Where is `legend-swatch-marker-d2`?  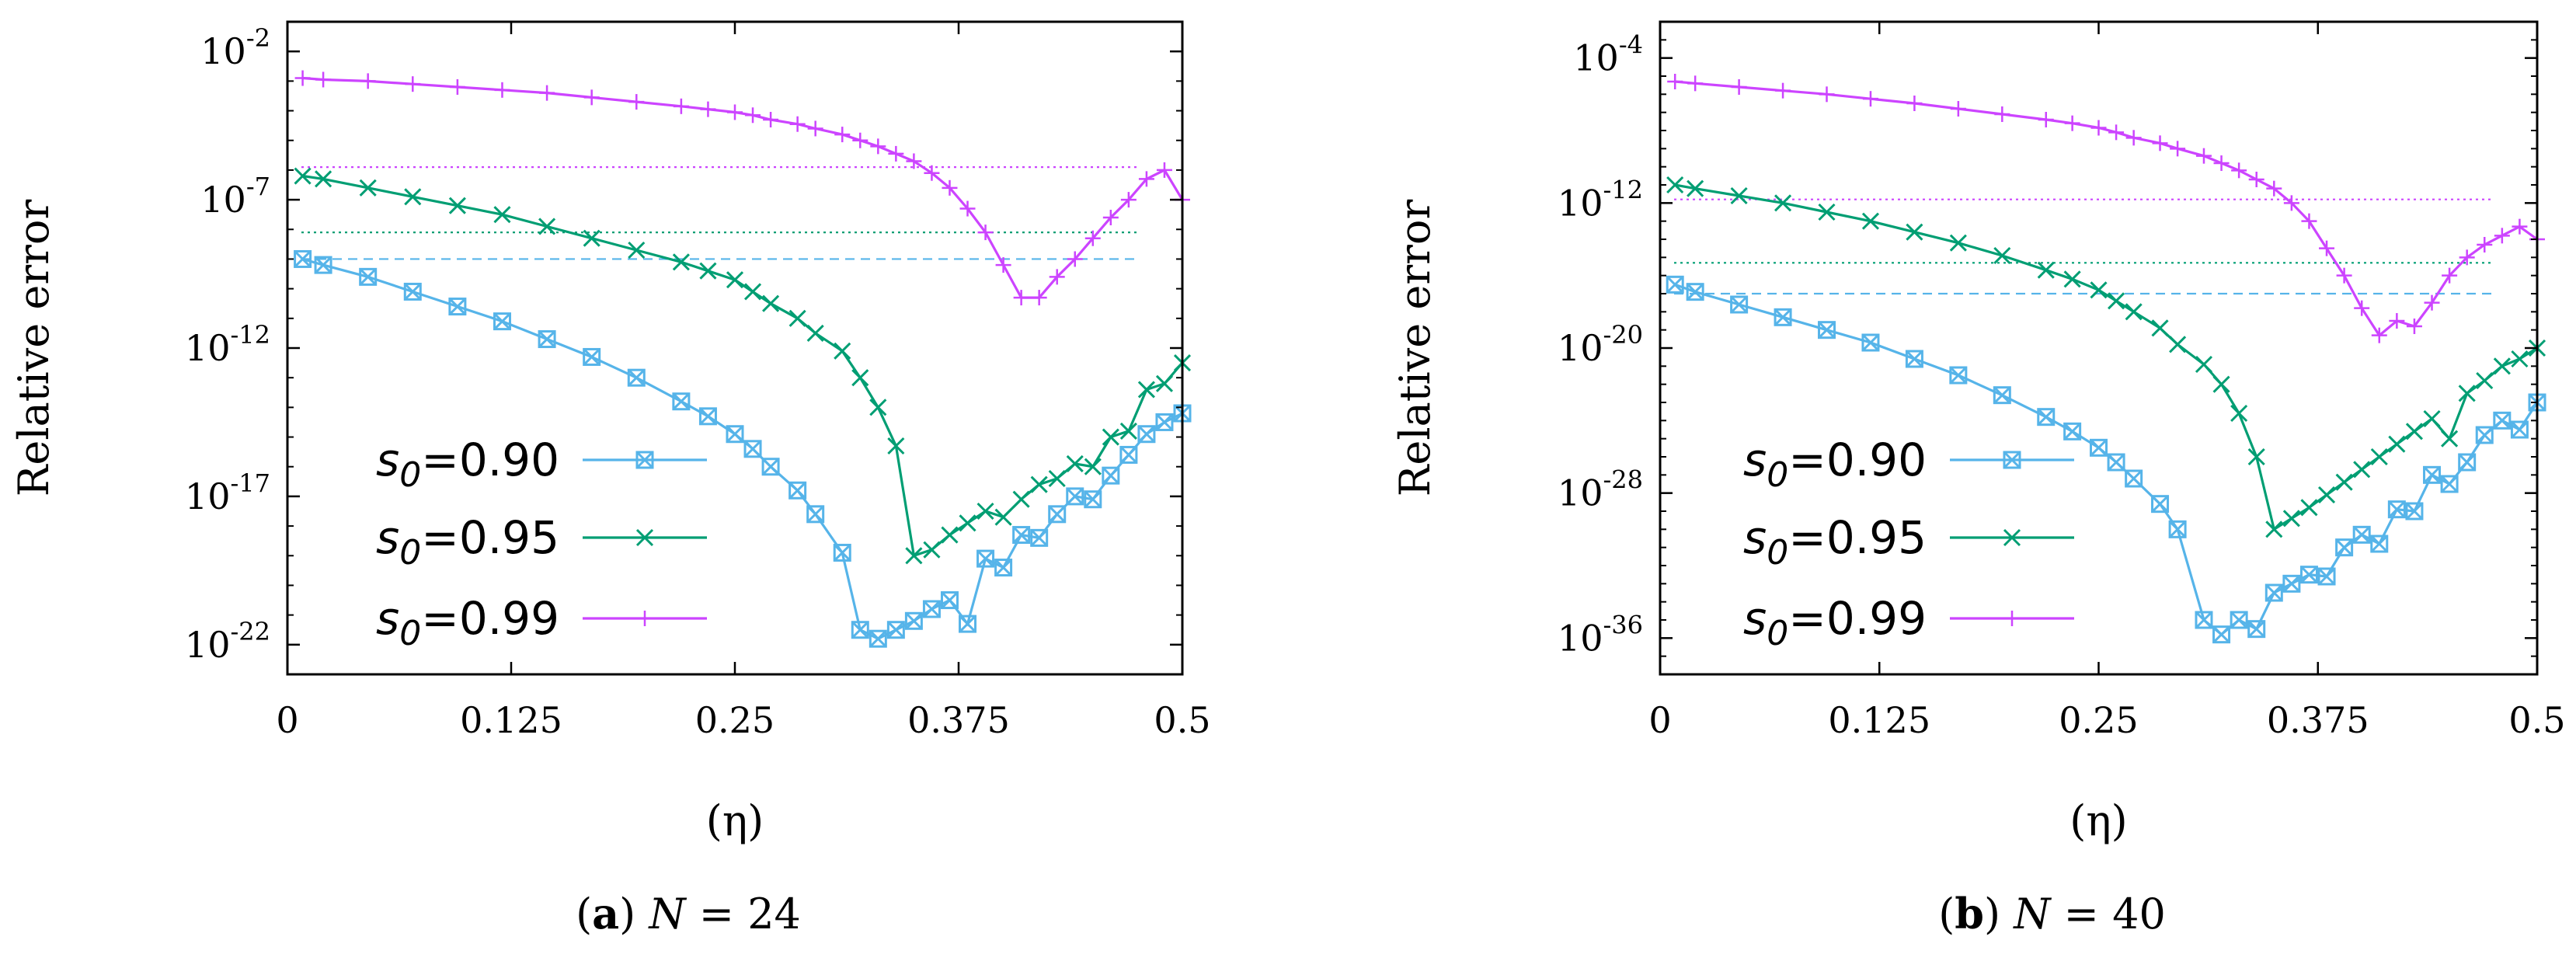
legend-swatch-marker-d2 is located at coordinates (644, 537).